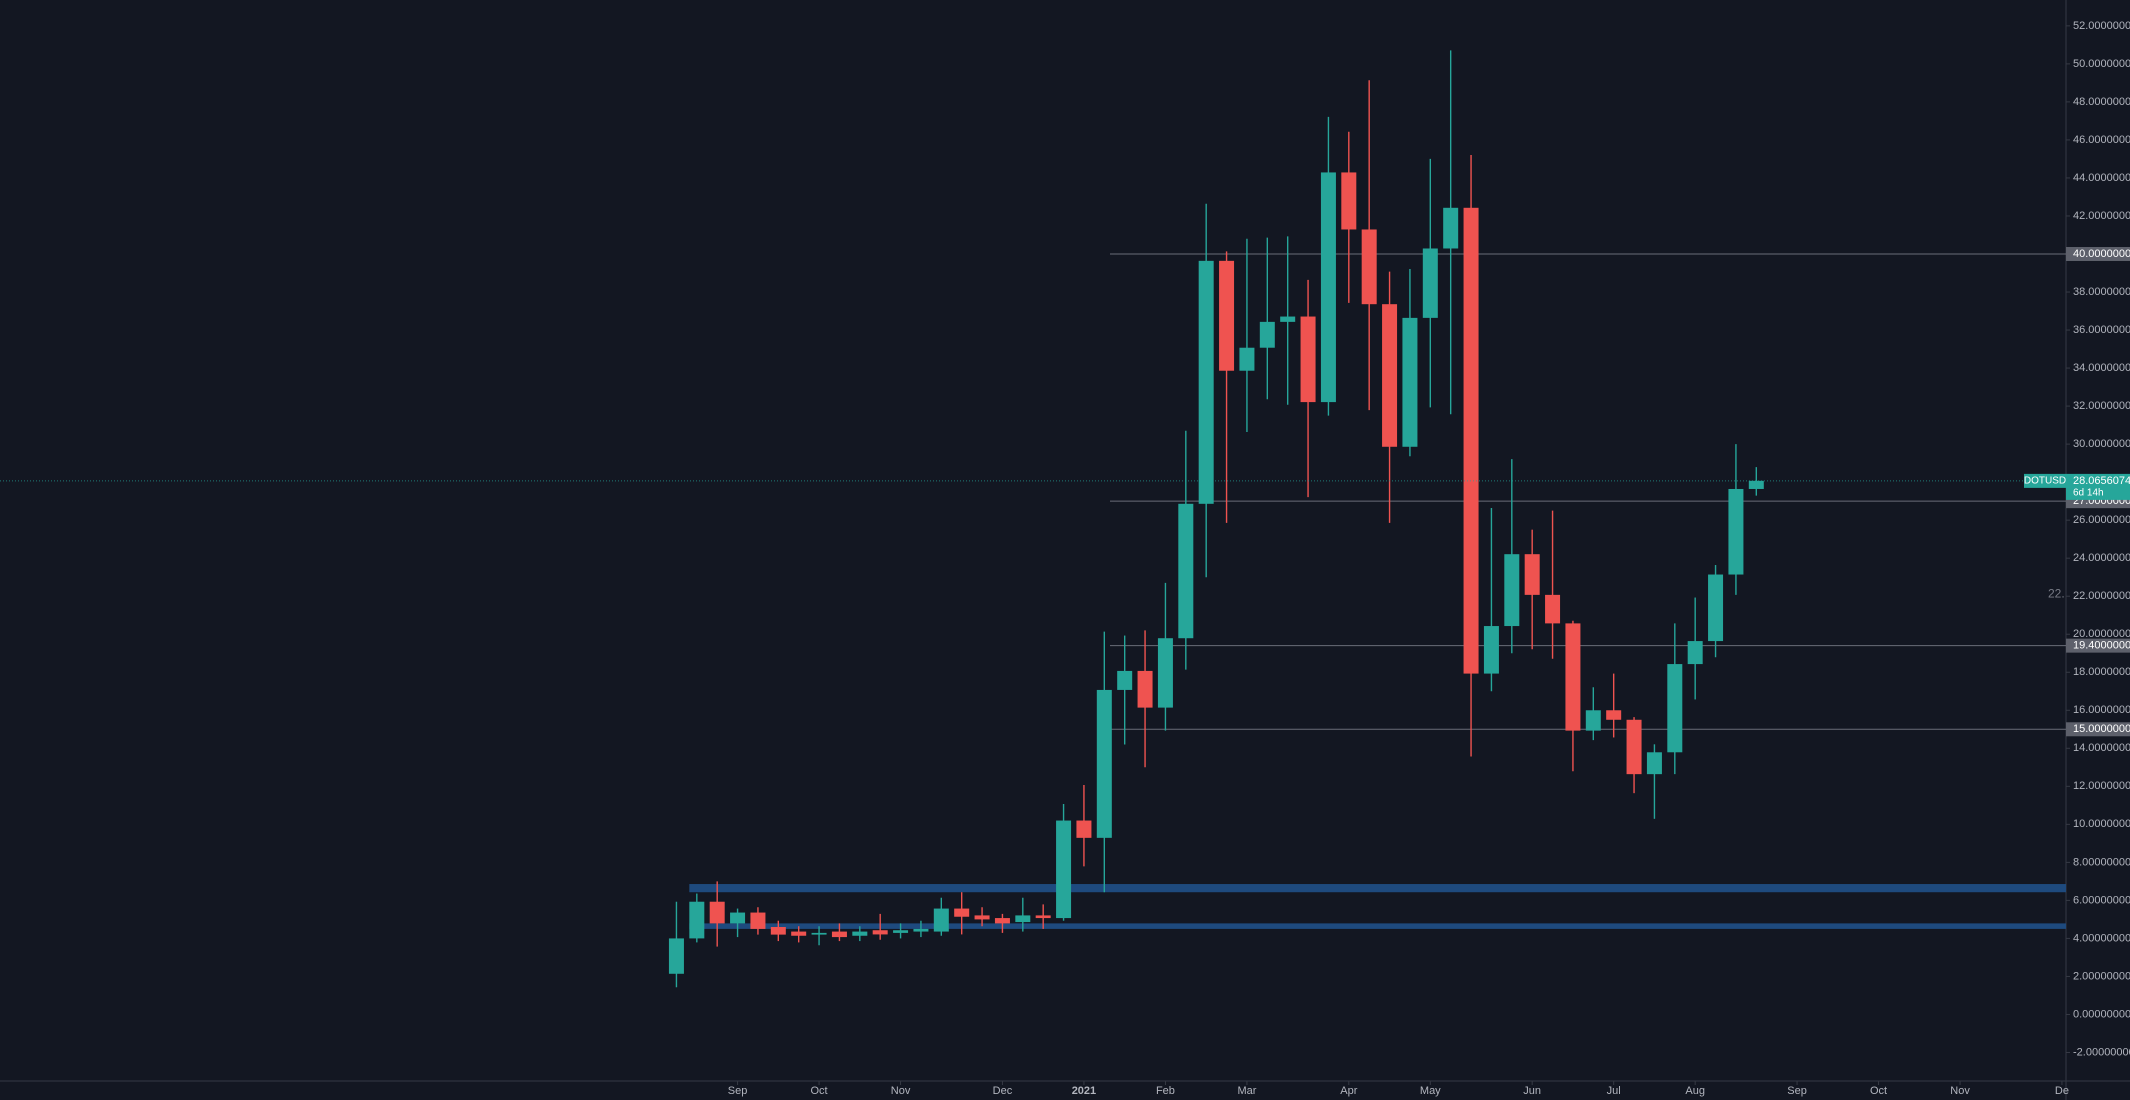  I want to click on x-tick-label: May, so click(1430, 1091).